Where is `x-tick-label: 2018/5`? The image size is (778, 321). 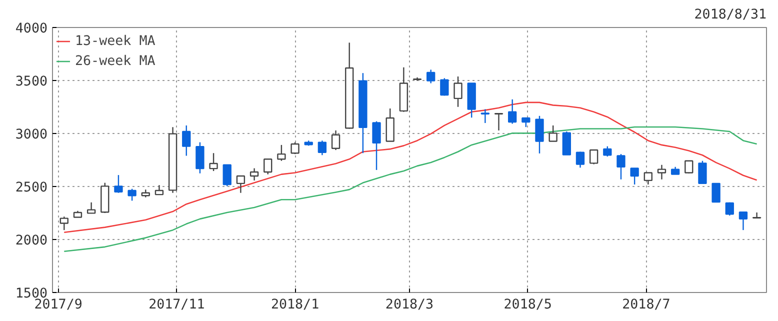 x-tick-label: 2018/5 is located at coordinates (528, 305).